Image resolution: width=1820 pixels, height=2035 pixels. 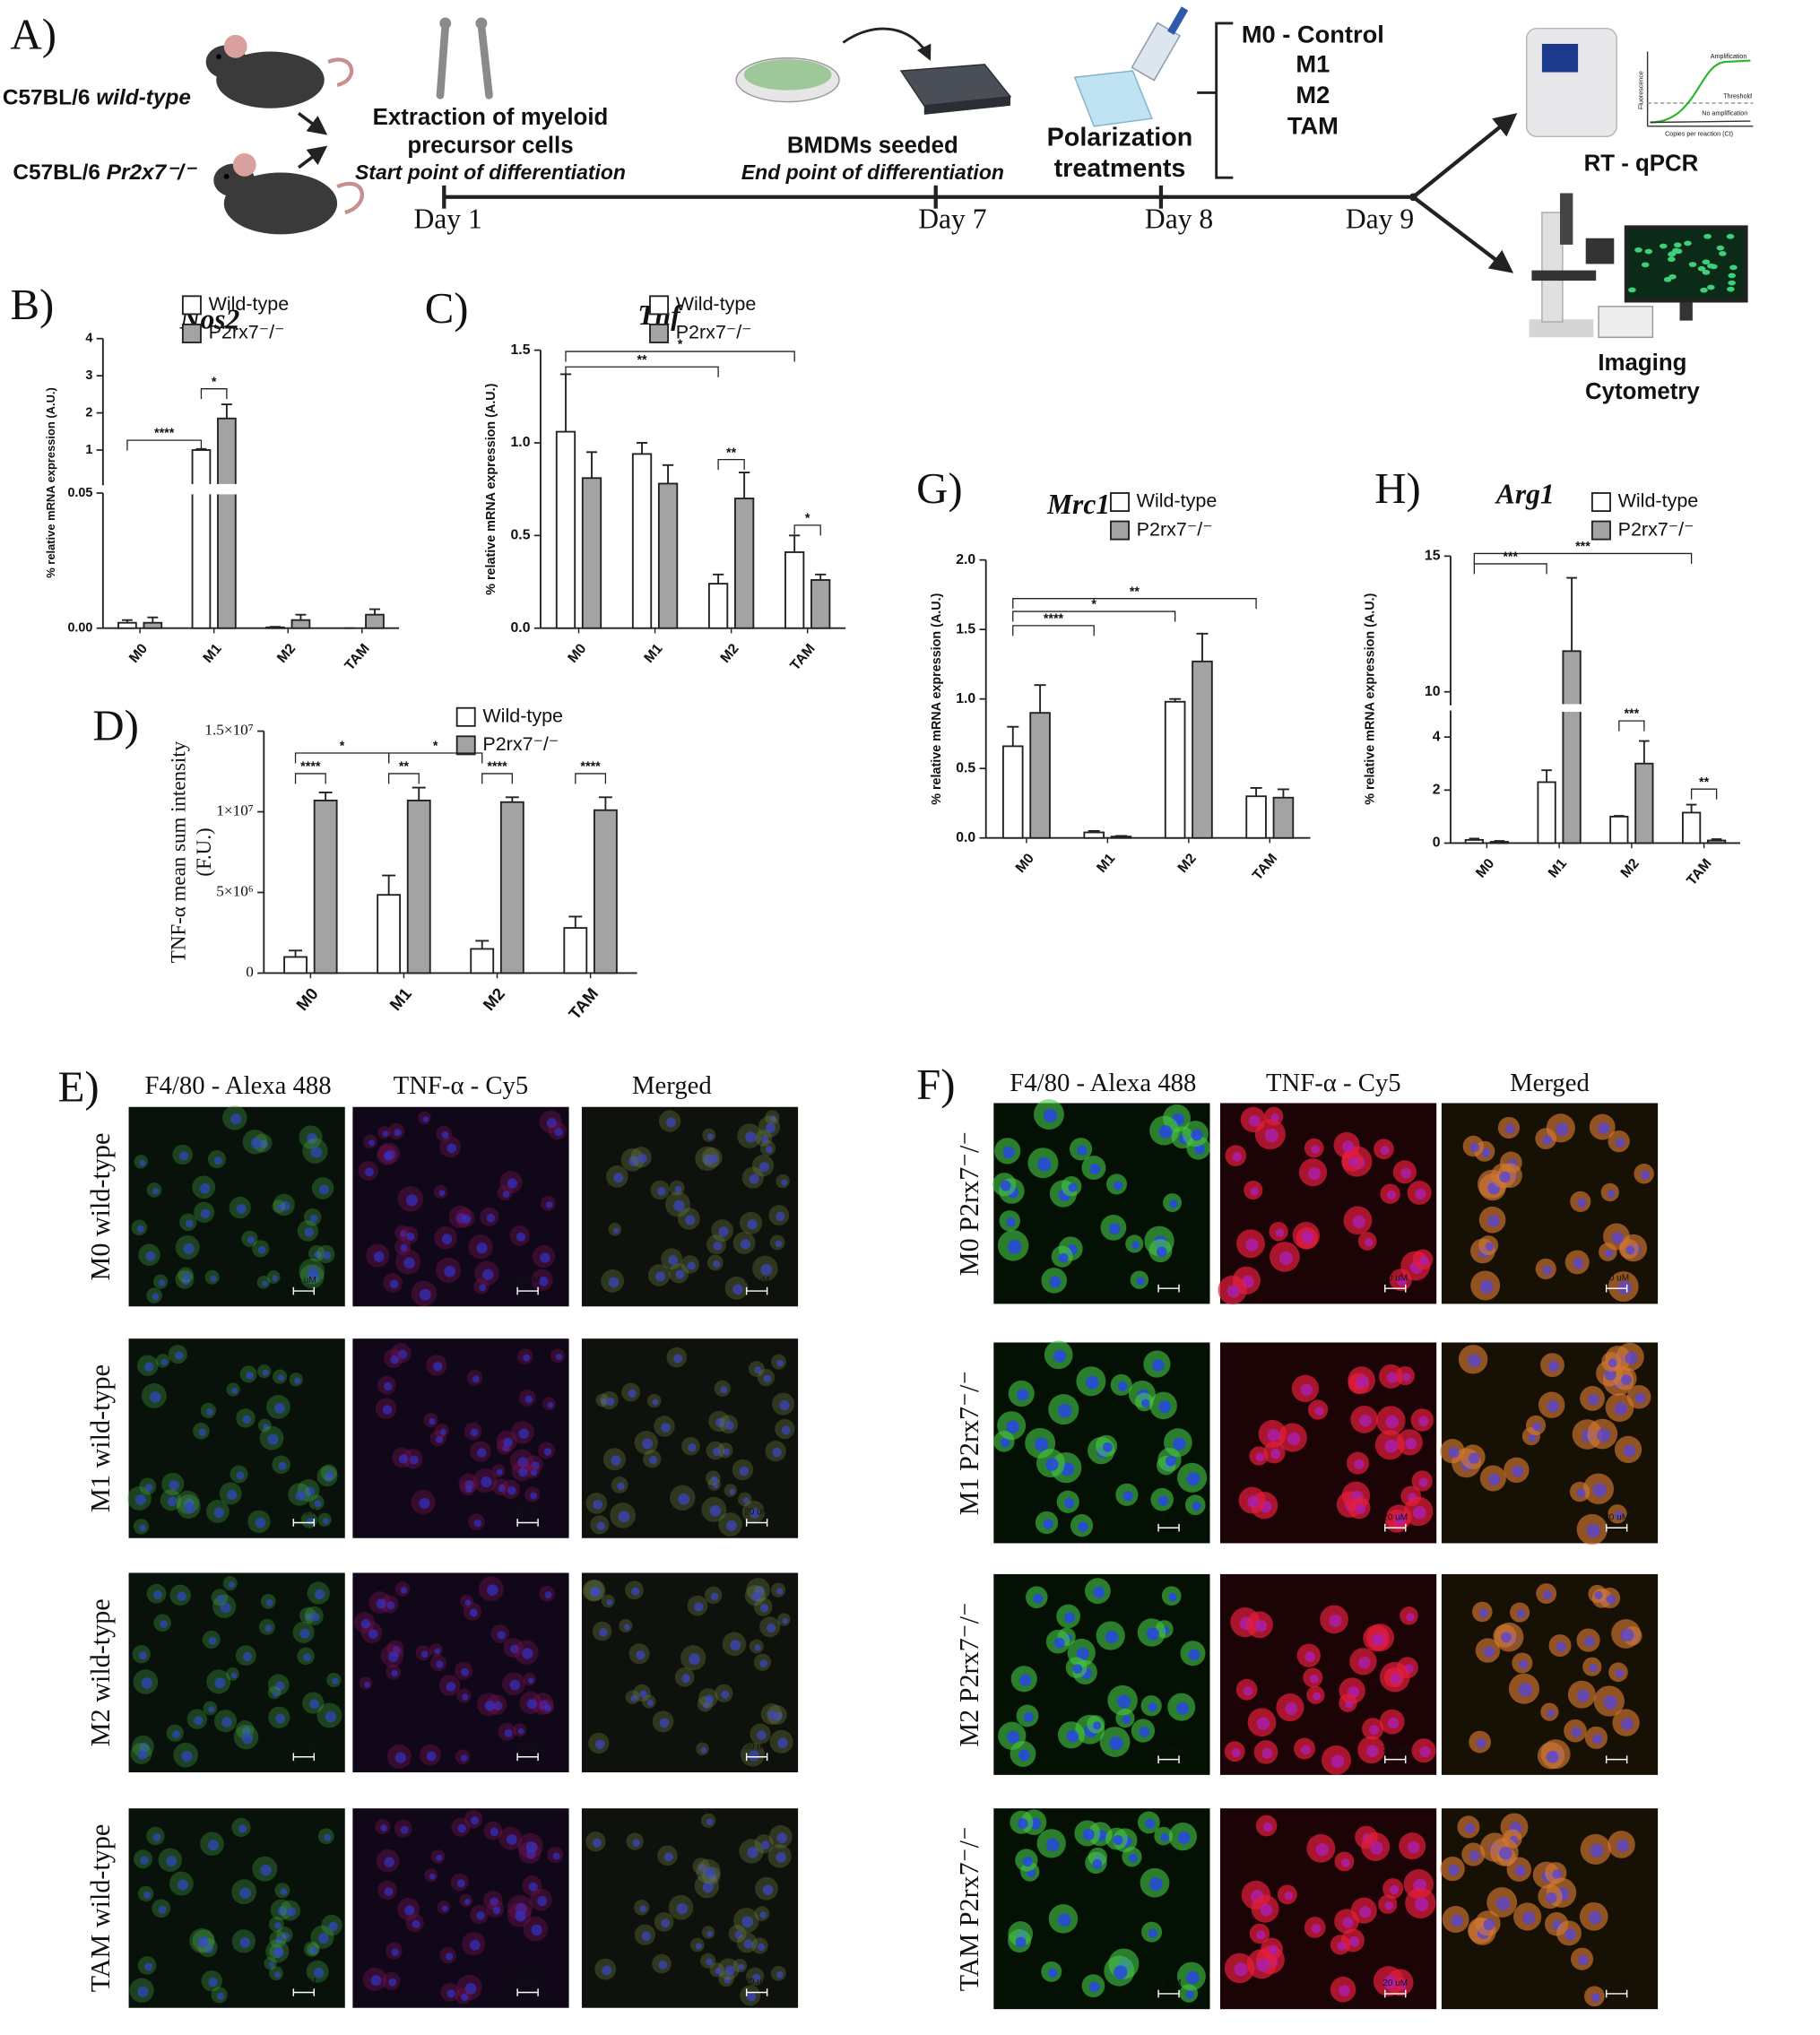 I want to click on panel-label: H), so click(x=1397, y=488).